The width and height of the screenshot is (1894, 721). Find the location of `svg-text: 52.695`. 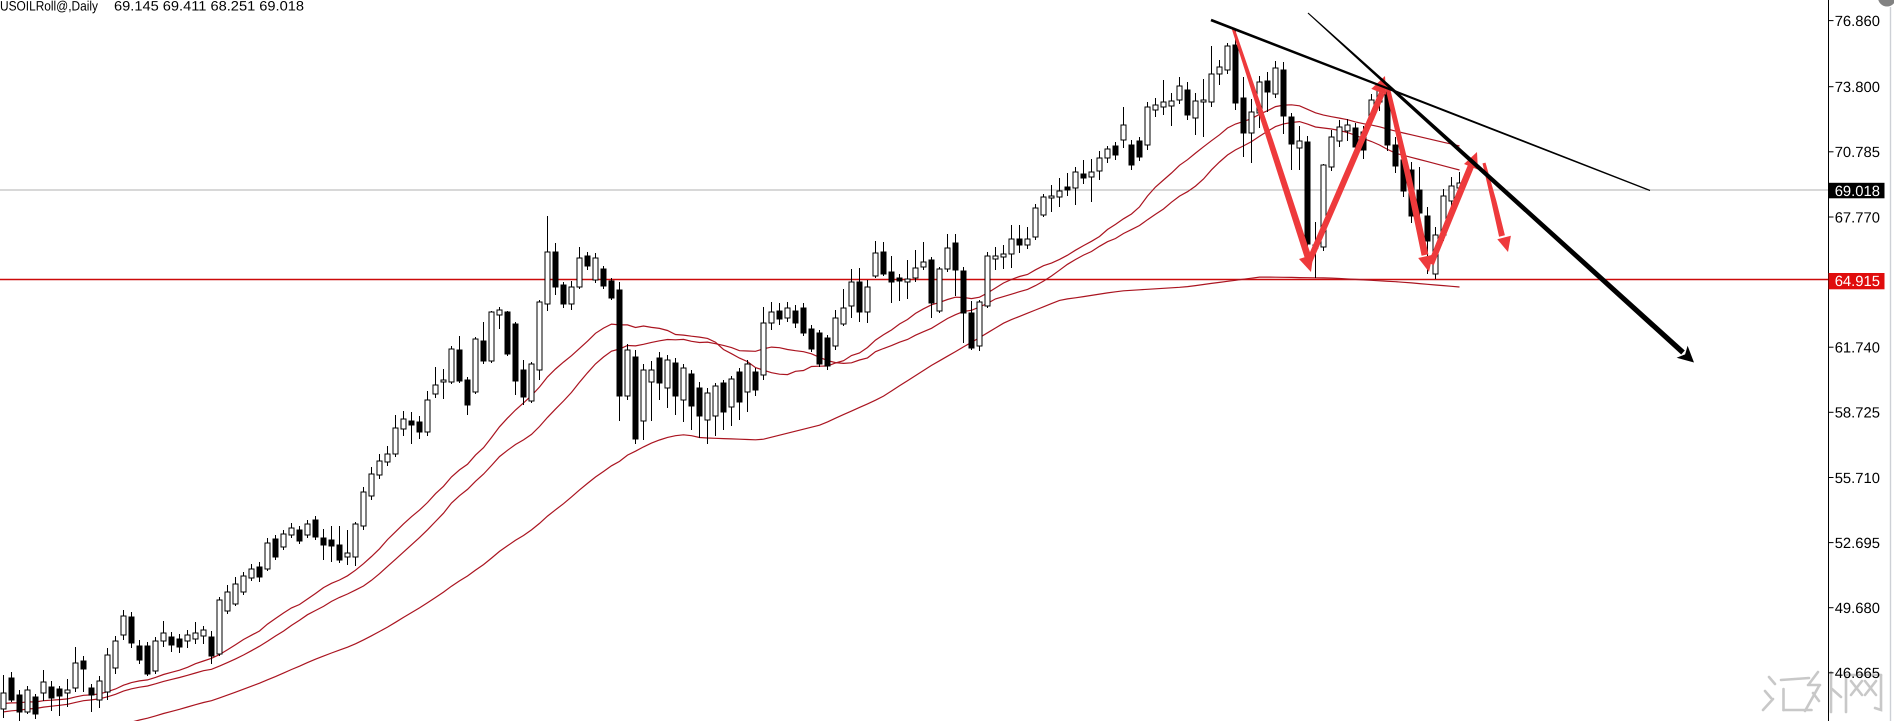

svg-text: 52.695 is located at coordinates (1857, 544).